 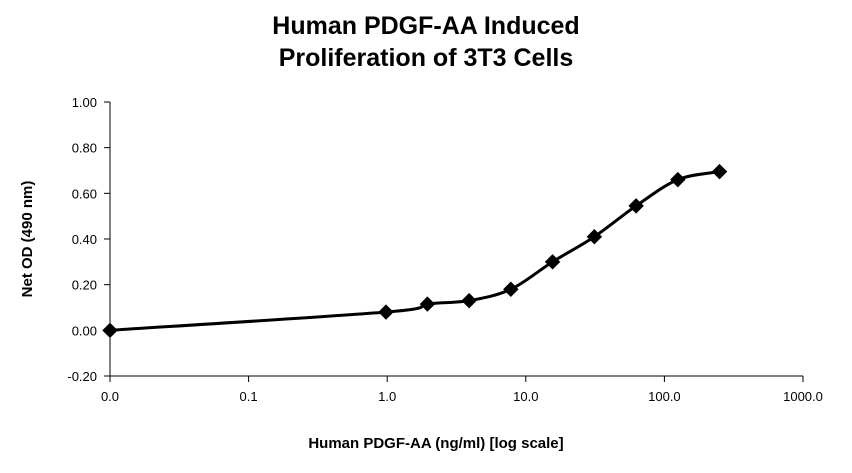 I want to click on x-tick-label: 10.0, so click(x=525, y=396).